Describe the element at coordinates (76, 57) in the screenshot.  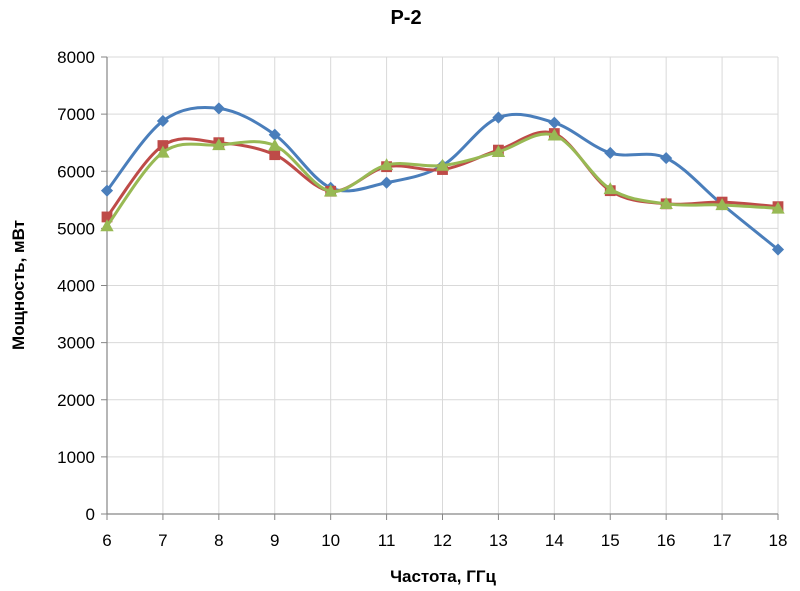
I see `y-tick-label: 8000` at that location.